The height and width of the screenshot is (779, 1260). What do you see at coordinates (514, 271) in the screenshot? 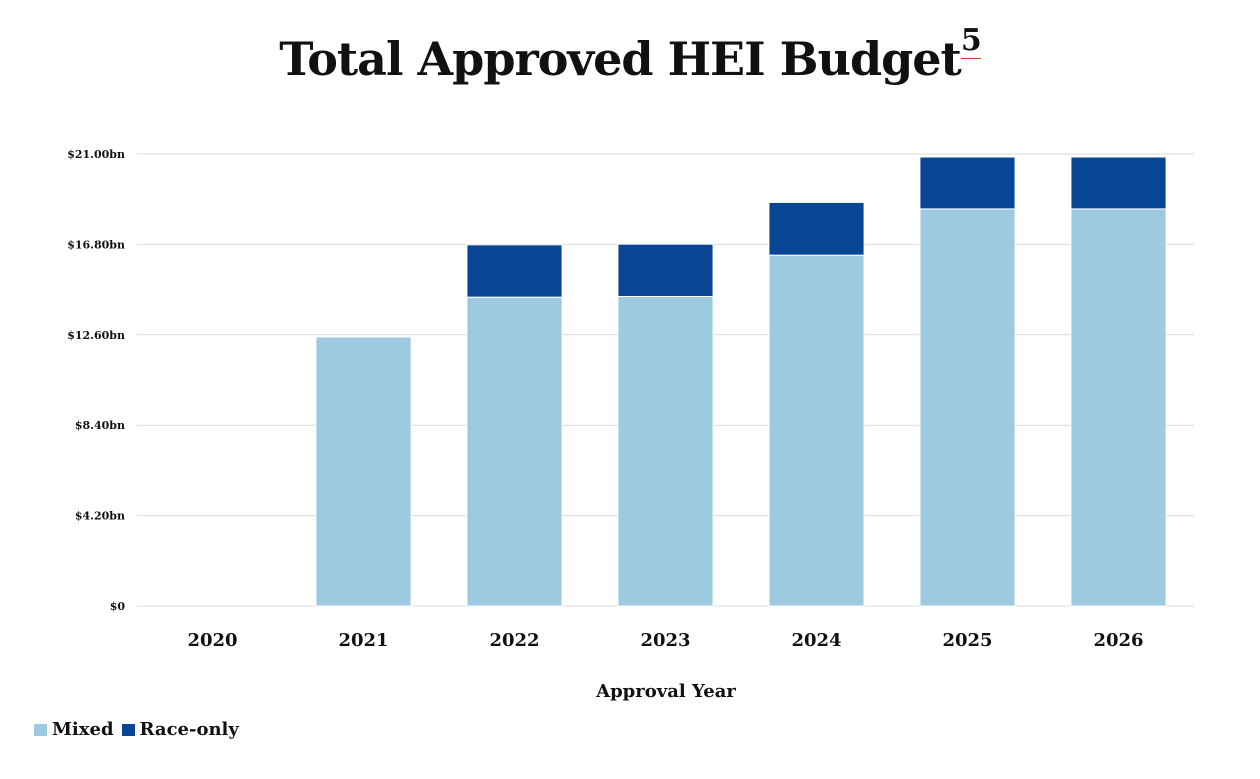
I see `bar-race-only-2022` at bounding box center [514, 271].